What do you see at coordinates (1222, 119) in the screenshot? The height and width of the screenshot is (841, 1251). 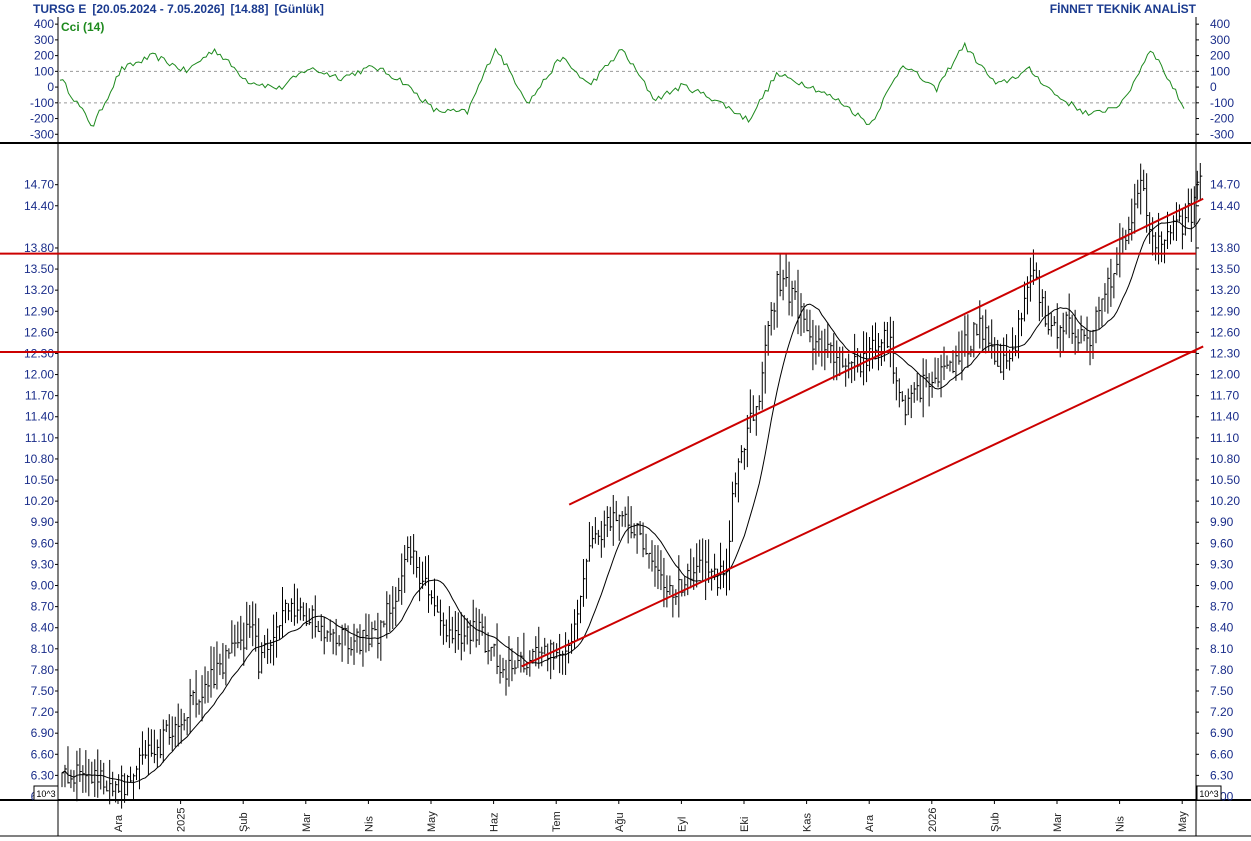 I see `cci-ytick-right: -200` at bounding box center [1222, 119].